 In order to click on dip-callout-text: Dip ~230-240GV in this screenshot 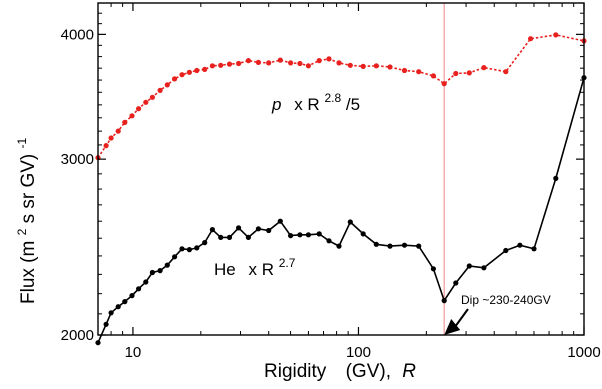, I will do `click(506, 300)`.